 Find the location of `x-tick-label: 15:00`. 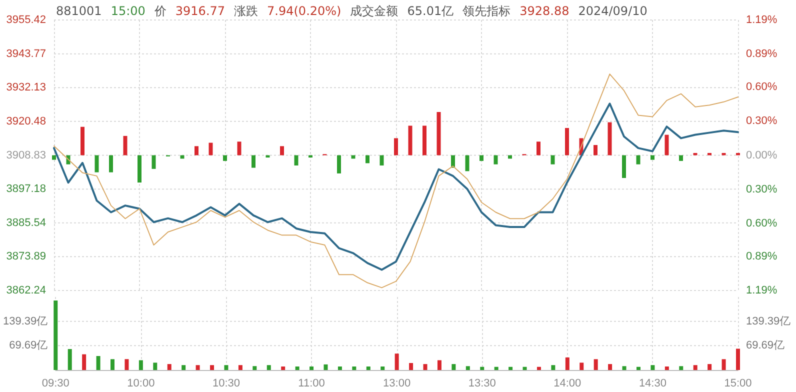

x-tick-label: 15:00 is located at coordinates (738, 384).